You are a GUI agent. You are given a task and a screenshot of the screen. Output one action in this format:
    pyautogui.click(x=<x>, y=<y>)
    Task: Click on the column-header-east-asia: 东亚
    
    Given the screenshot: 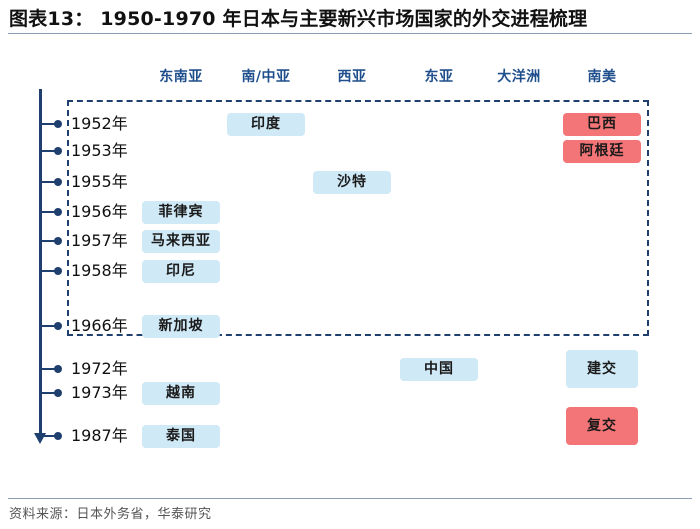 What is the action you would take?
    pyautogui.click(x=439, y=77)
    